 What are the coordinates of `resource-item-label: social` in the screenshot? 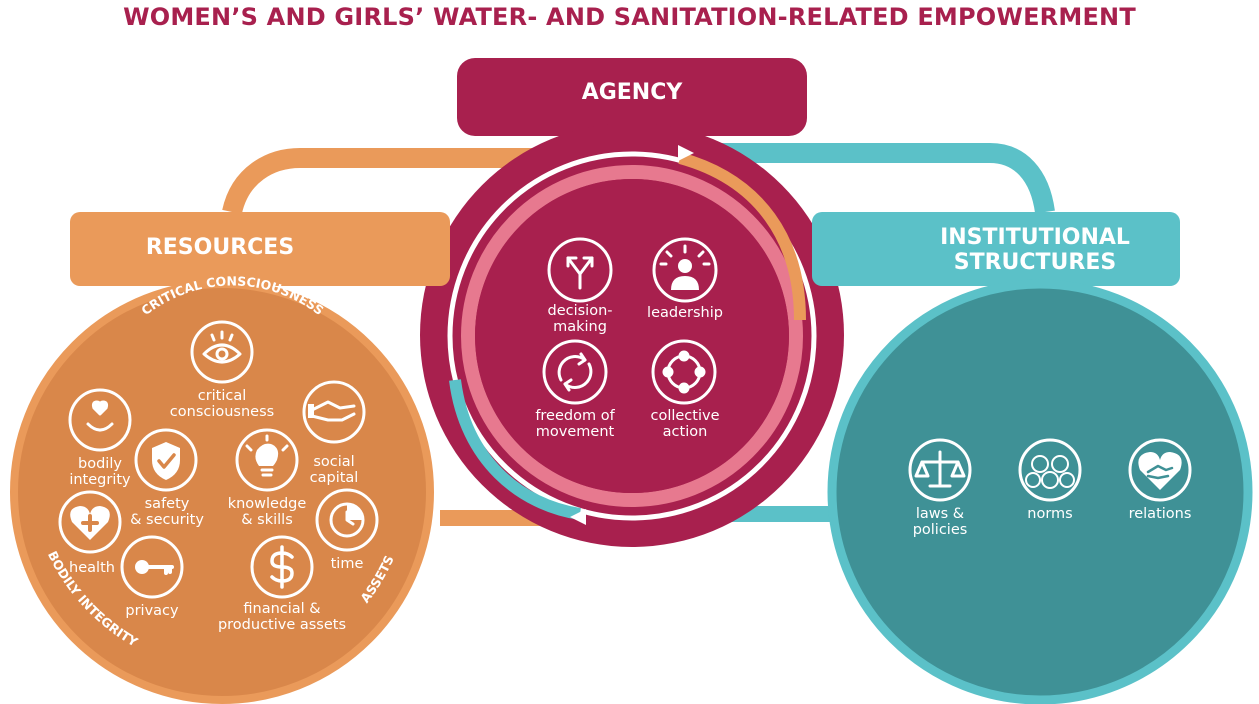 It's located at (334, 462).